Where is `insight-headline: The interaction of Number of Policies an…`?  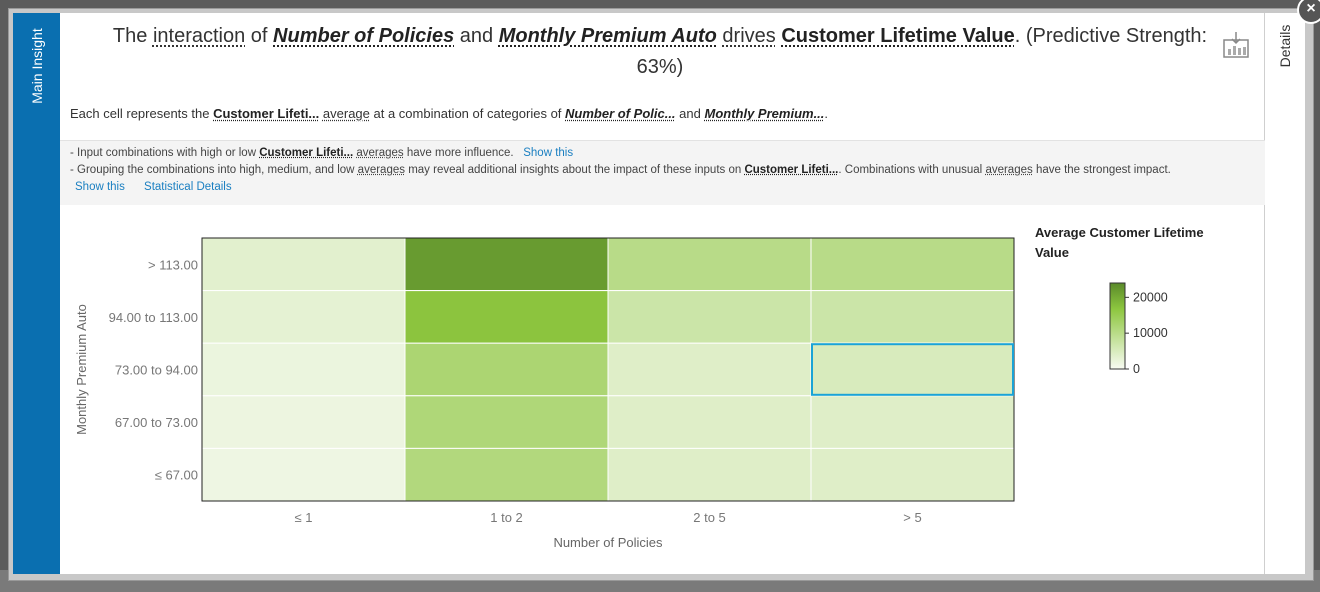
insight-headline: The interaction of Number of Policies an… is located at coordinates (660, 52).